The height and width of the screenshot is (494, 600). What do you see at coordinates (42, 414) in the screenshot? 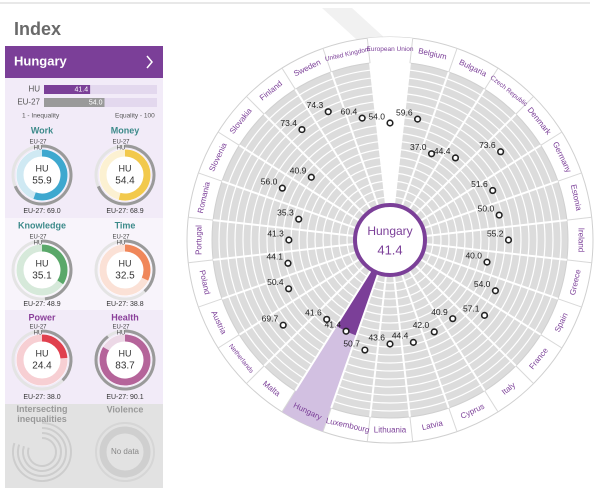
I see `domain-title: Intersecting inequalities` at bounding box center [42, 414].